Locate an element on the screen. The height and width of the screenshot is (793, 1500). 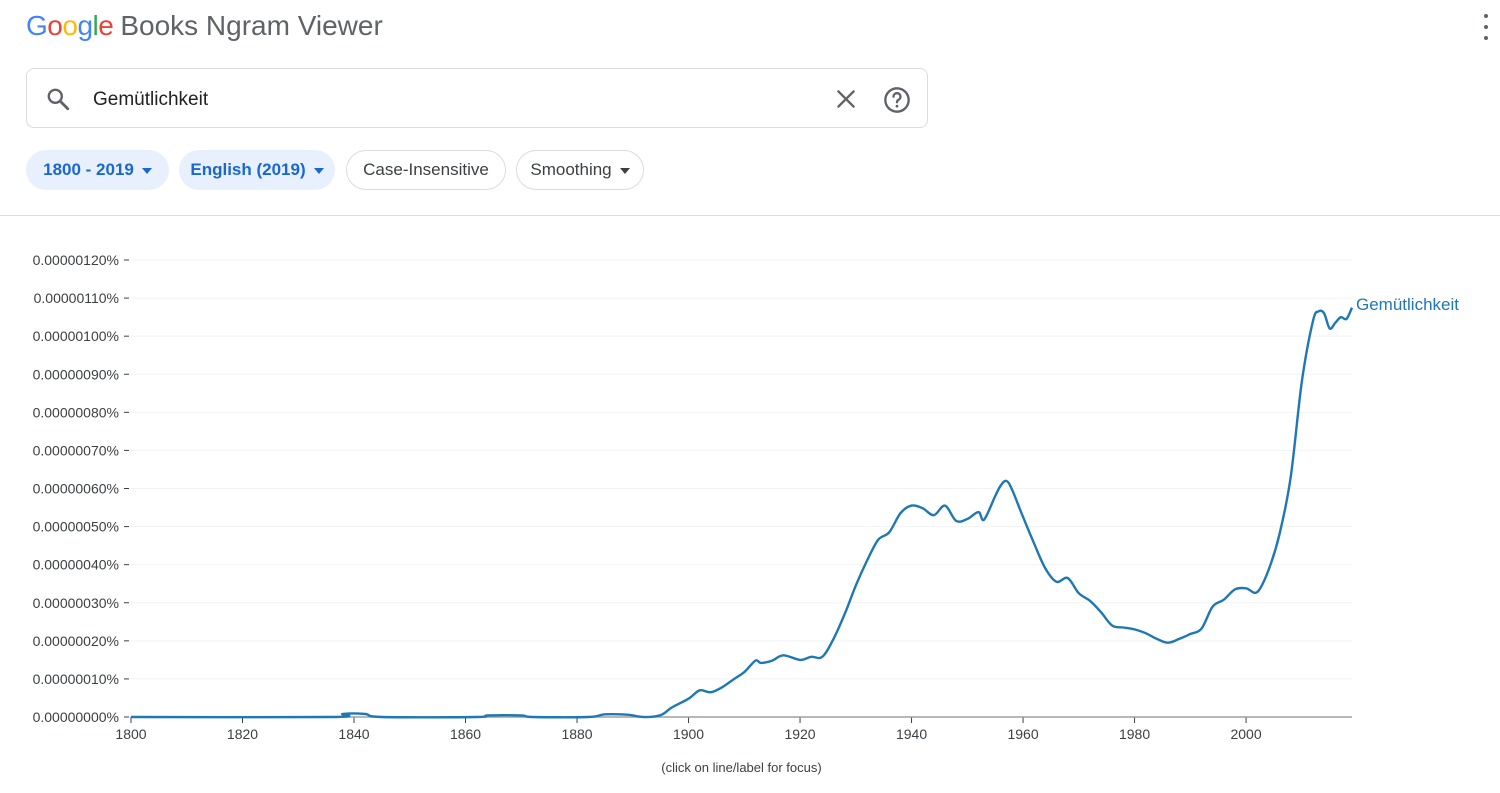
search-icon is located at coordinates (58, 99).